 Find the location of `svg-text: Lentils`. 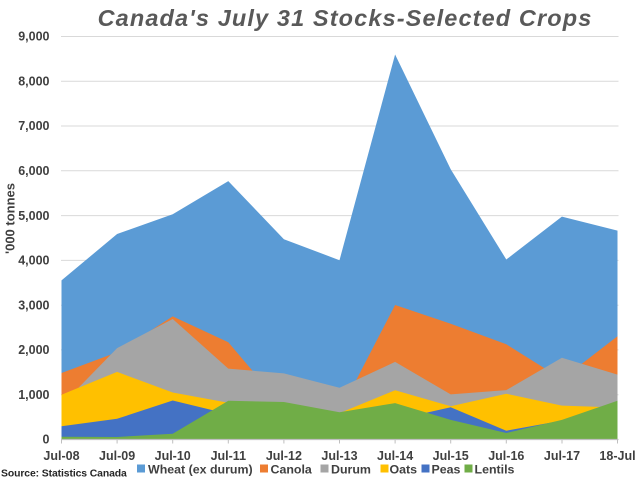

svg-text: Lentils is located at coordinates (495, 470).